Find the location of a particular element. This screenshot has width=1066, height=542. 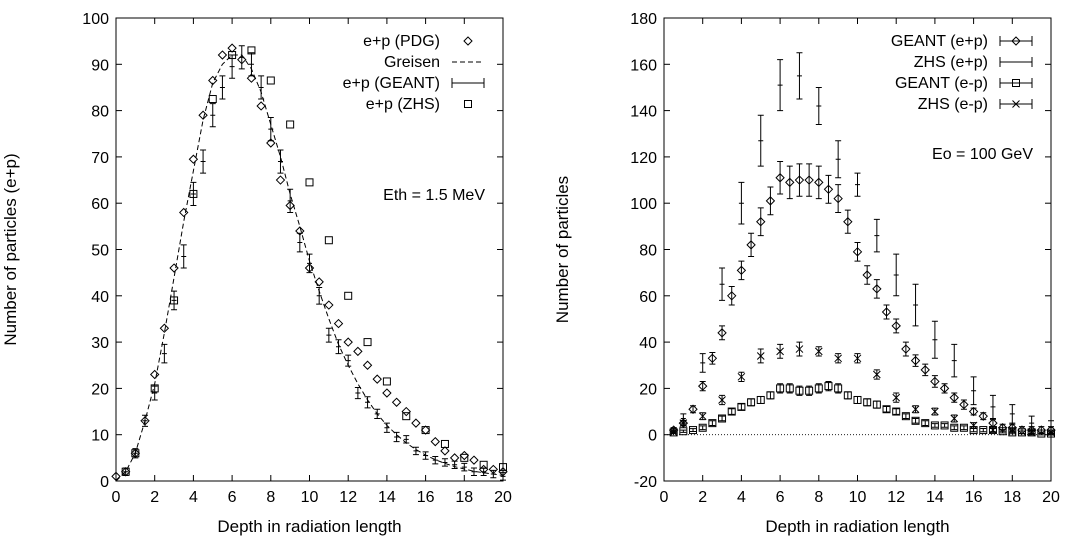

x-axis-label: Depth in radiation length is located at coordinates (309, 526).